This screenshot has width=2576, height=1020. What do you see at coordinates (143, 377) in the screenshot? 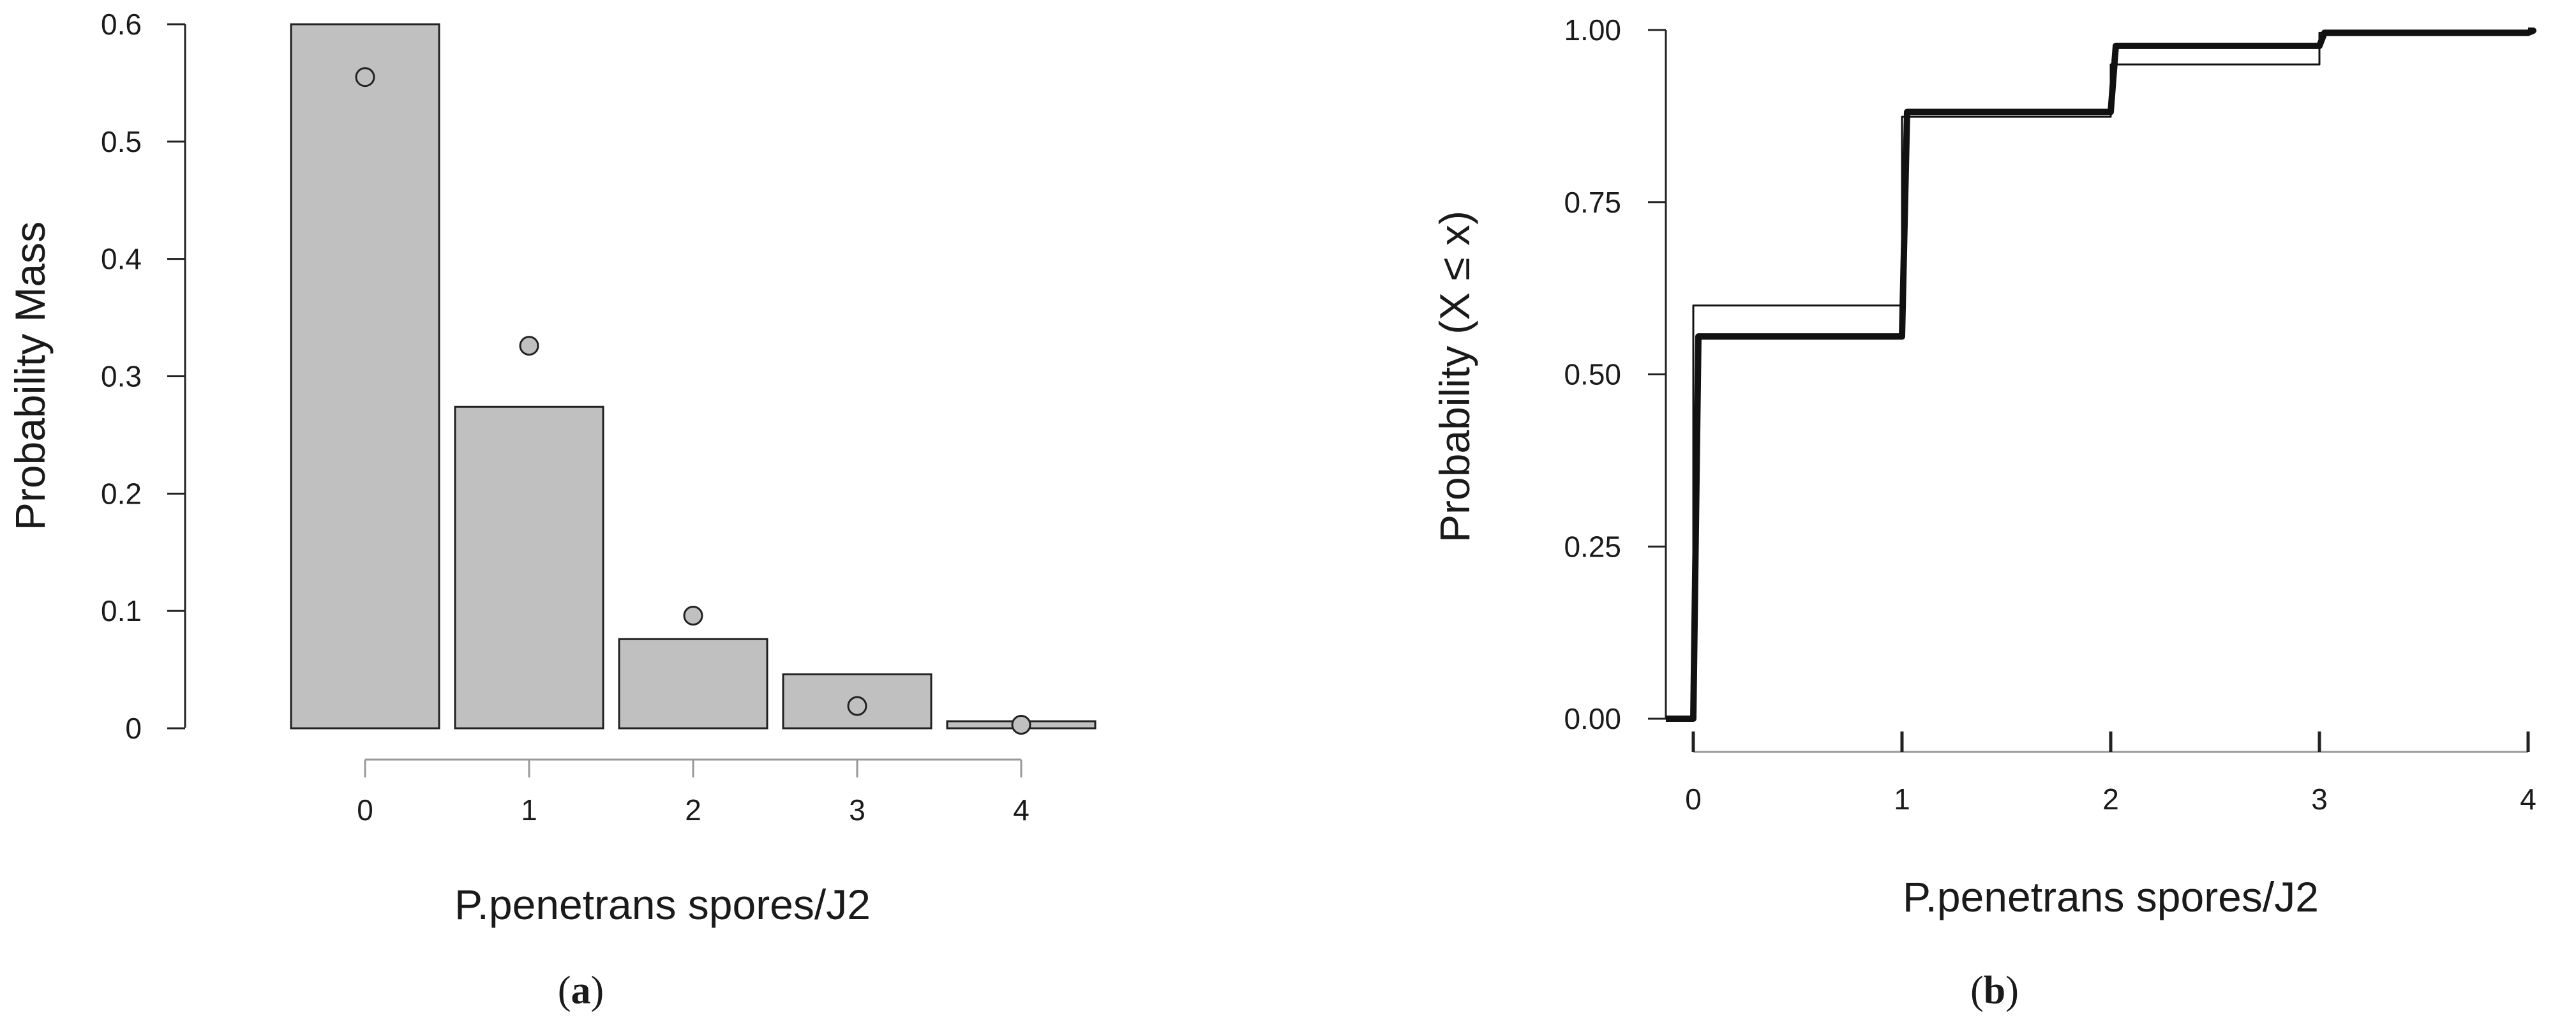
I see `panel-a-y-ticks: 0 0.1 0.2 0.3 0.4 0.5 0.6` at bounding box center [143, 377].